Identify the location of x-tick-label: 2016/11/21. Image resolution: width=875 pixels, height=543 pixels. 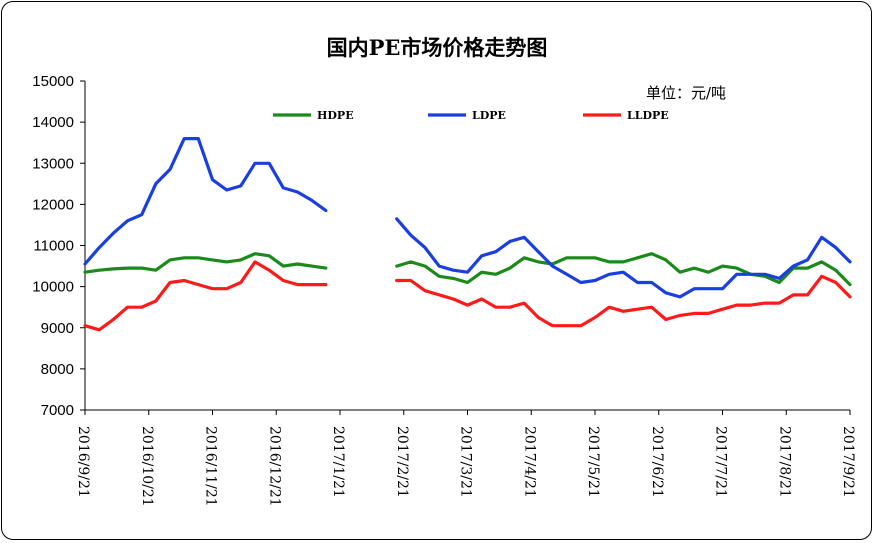
(211, 466).